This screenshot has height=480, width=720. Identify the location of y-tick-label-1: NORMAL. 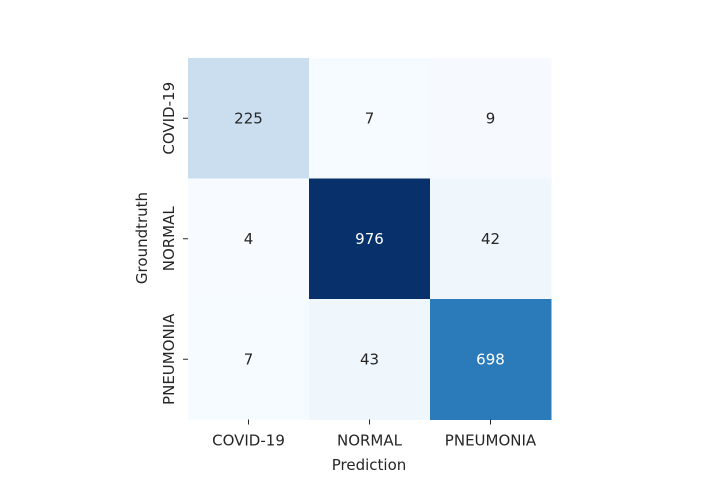
(169, 239).